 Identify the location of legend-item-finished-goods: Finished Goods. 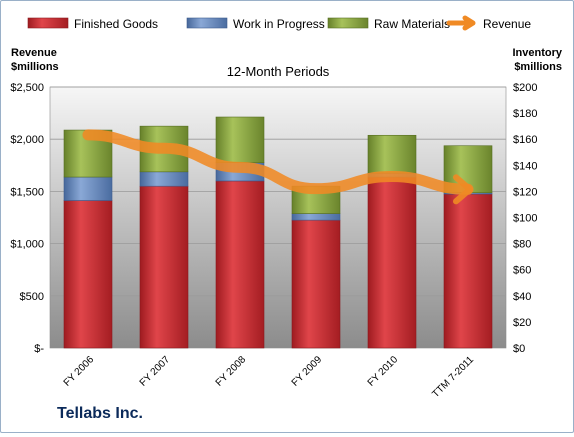
(93, 24).